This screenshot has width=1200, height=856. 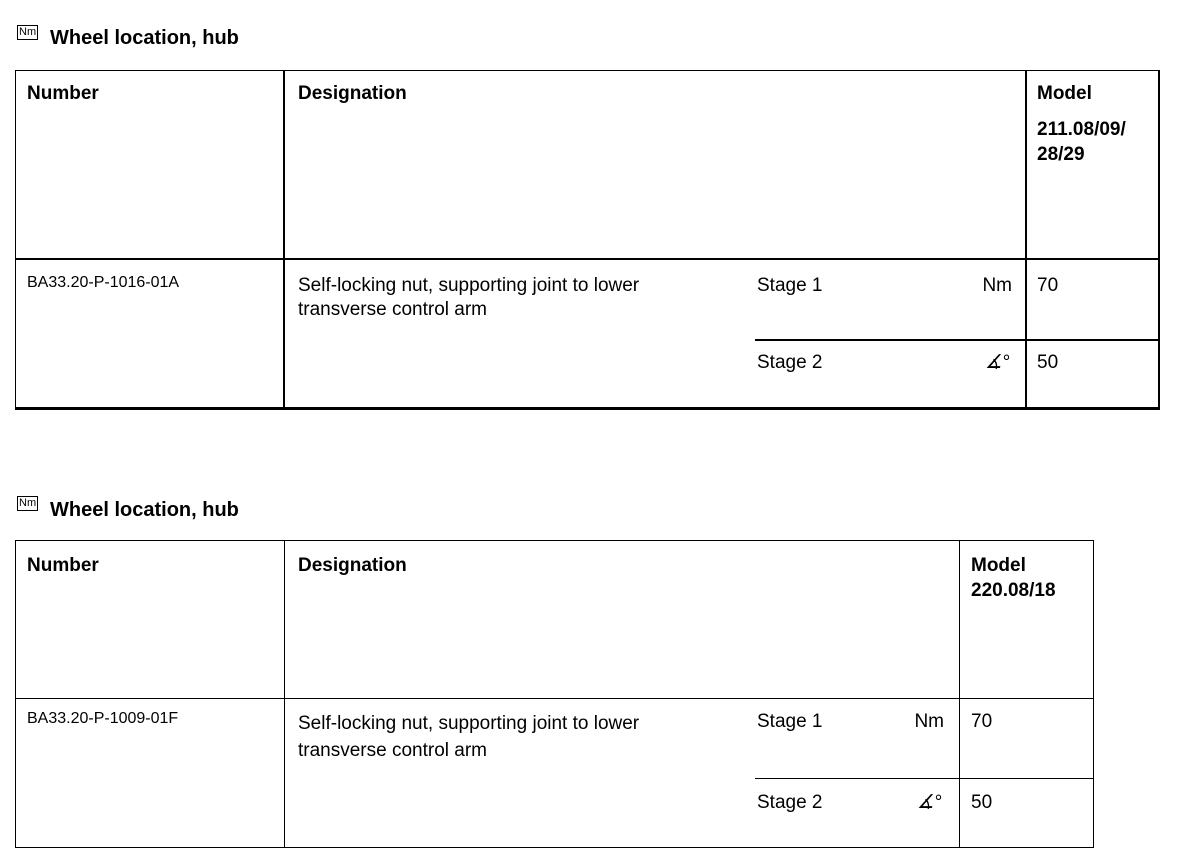 What do you see at coordinates (1081, 142) in the screenshot?
I see `header-model-value: 211.08/09/ 28/29` at bounding box center [1081, 142].